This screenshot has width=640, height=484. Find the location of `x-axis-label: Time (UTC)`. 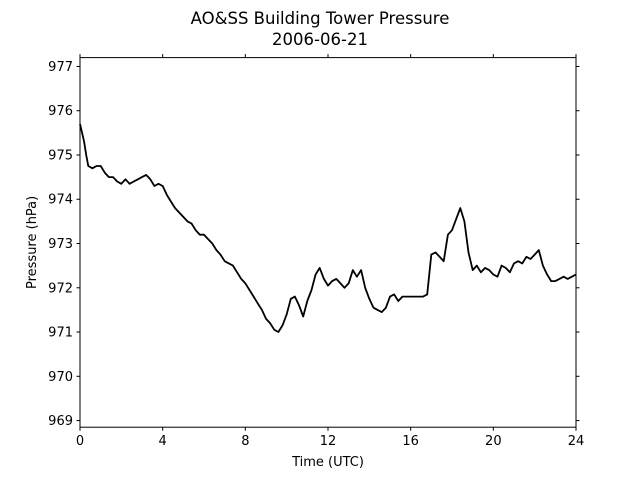

x-axis-label: Time (UTC) is located at coordinates (327, 462).